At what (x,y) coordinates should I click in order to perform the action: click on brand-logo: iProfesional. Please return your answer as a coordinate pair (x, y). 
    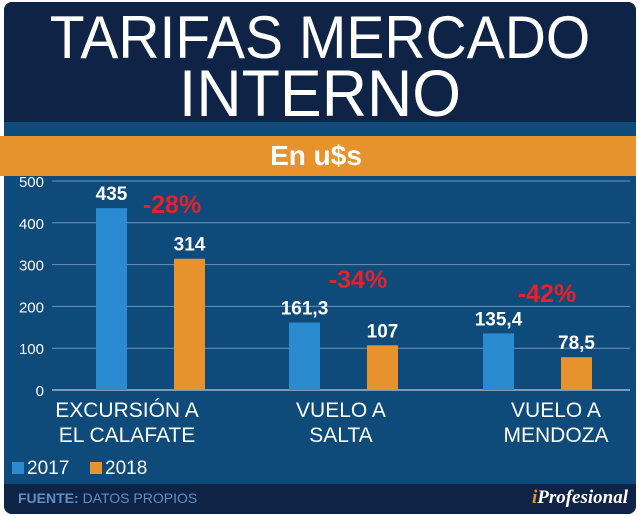
    Looking at the image, I should click on (580, 498).